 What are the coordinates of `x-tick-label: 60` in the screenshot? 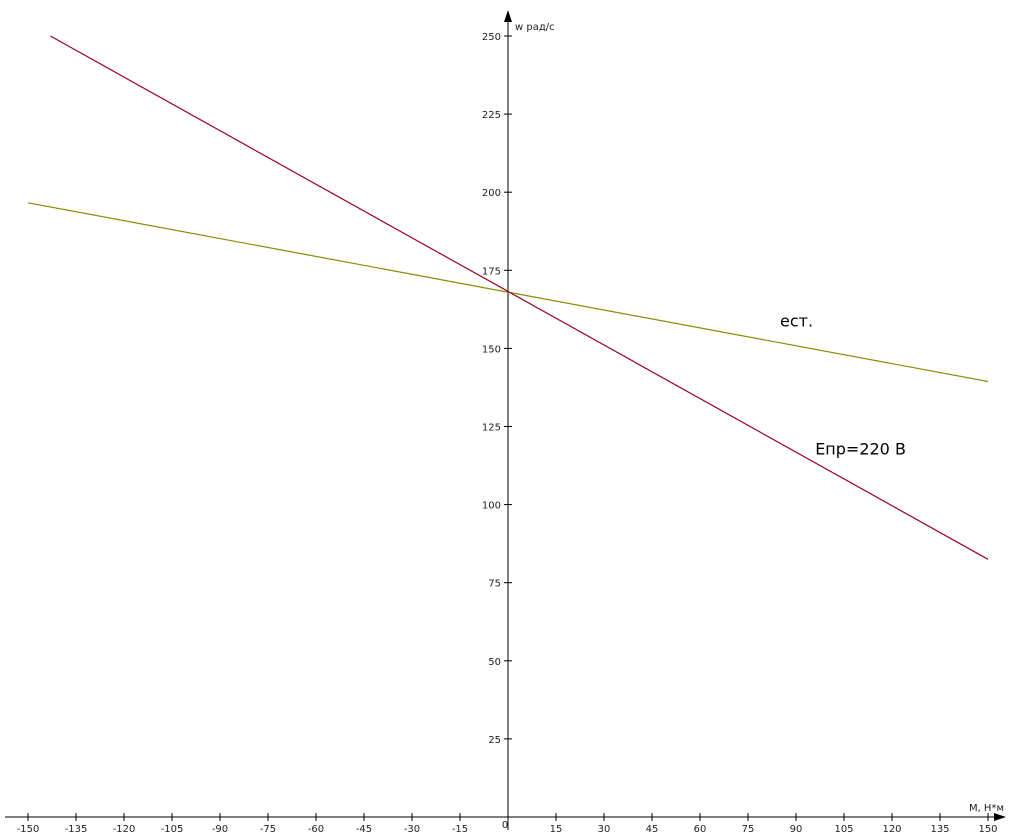 It's located at (700, 829).